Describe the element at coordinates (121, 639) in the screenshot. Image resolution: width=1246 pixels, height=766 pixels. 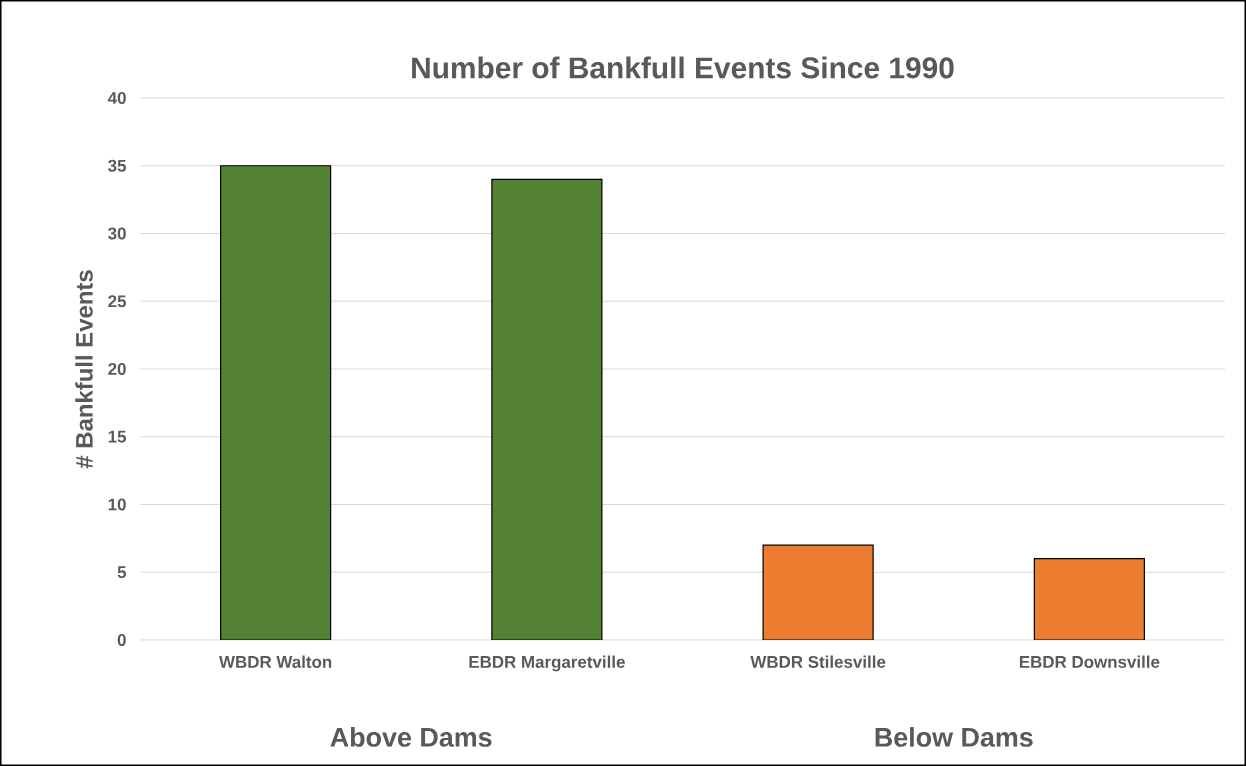
I see `y-tick-label: 0` at that location.